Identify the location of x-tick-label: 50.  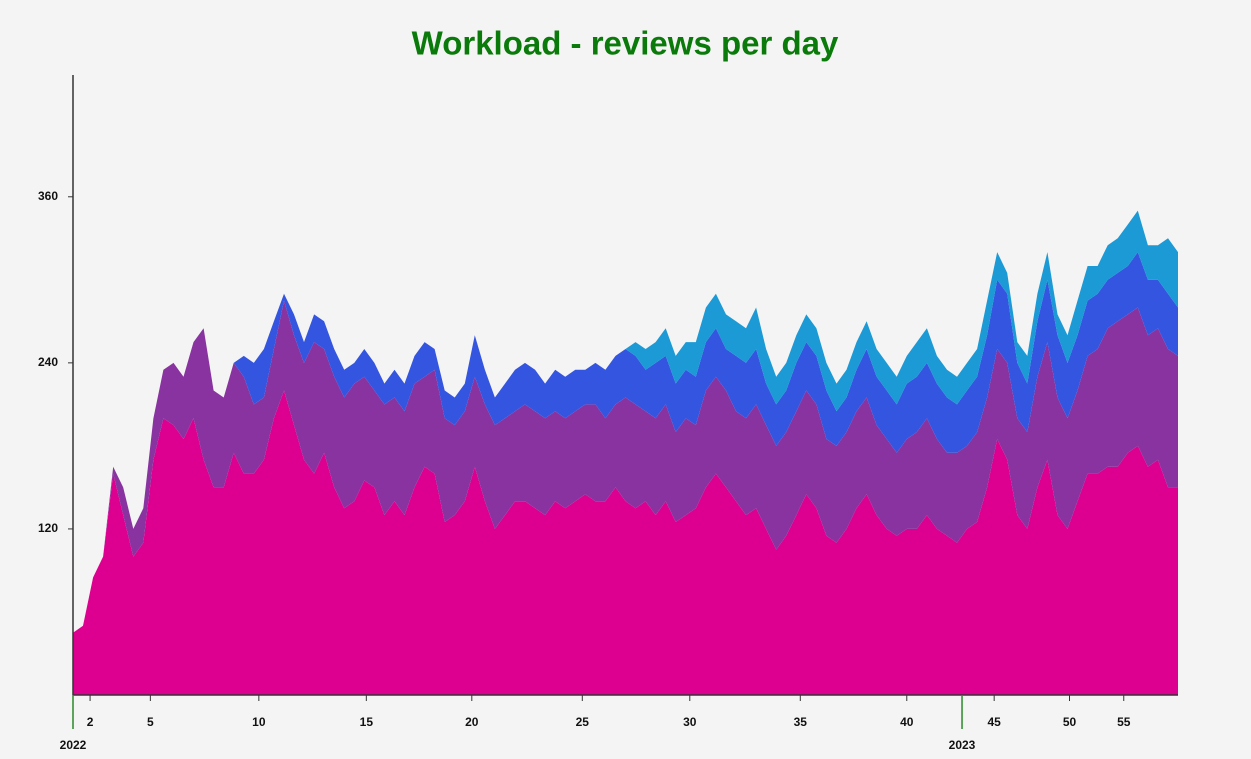
(1070, 722).